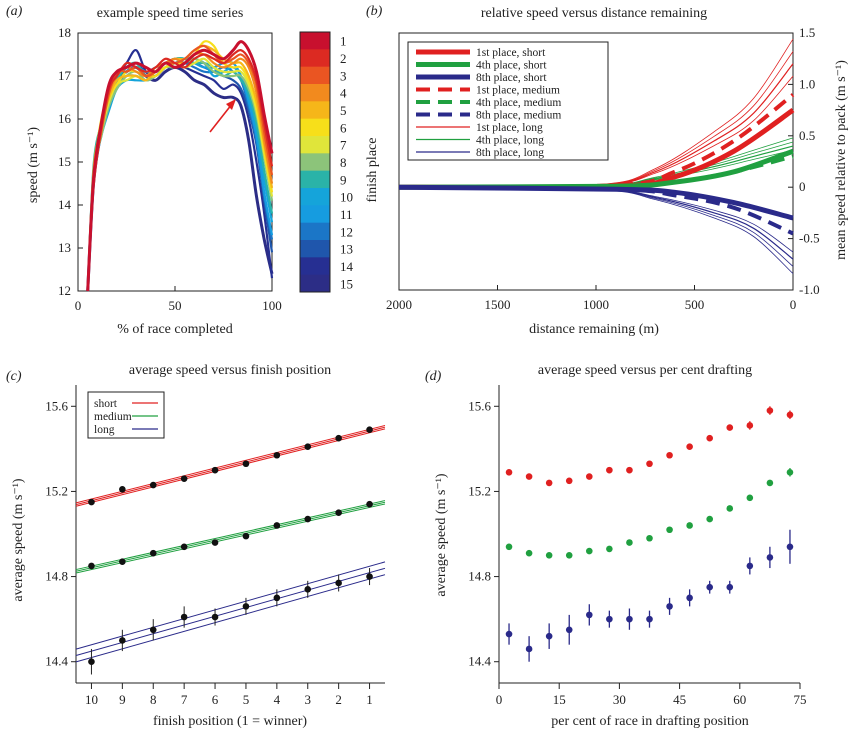 The height and width of the screenshot is (734, 850). Describe the element at coordinates (518, 91) in the screenshot. I see `legend-entry: 1st place, medium` at that location.